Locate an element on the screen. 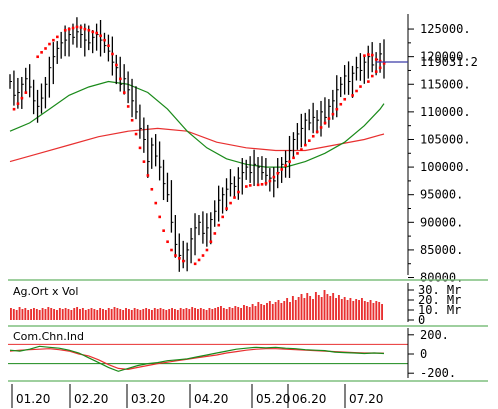  ma-long-series is located at coordinates (197, 145).